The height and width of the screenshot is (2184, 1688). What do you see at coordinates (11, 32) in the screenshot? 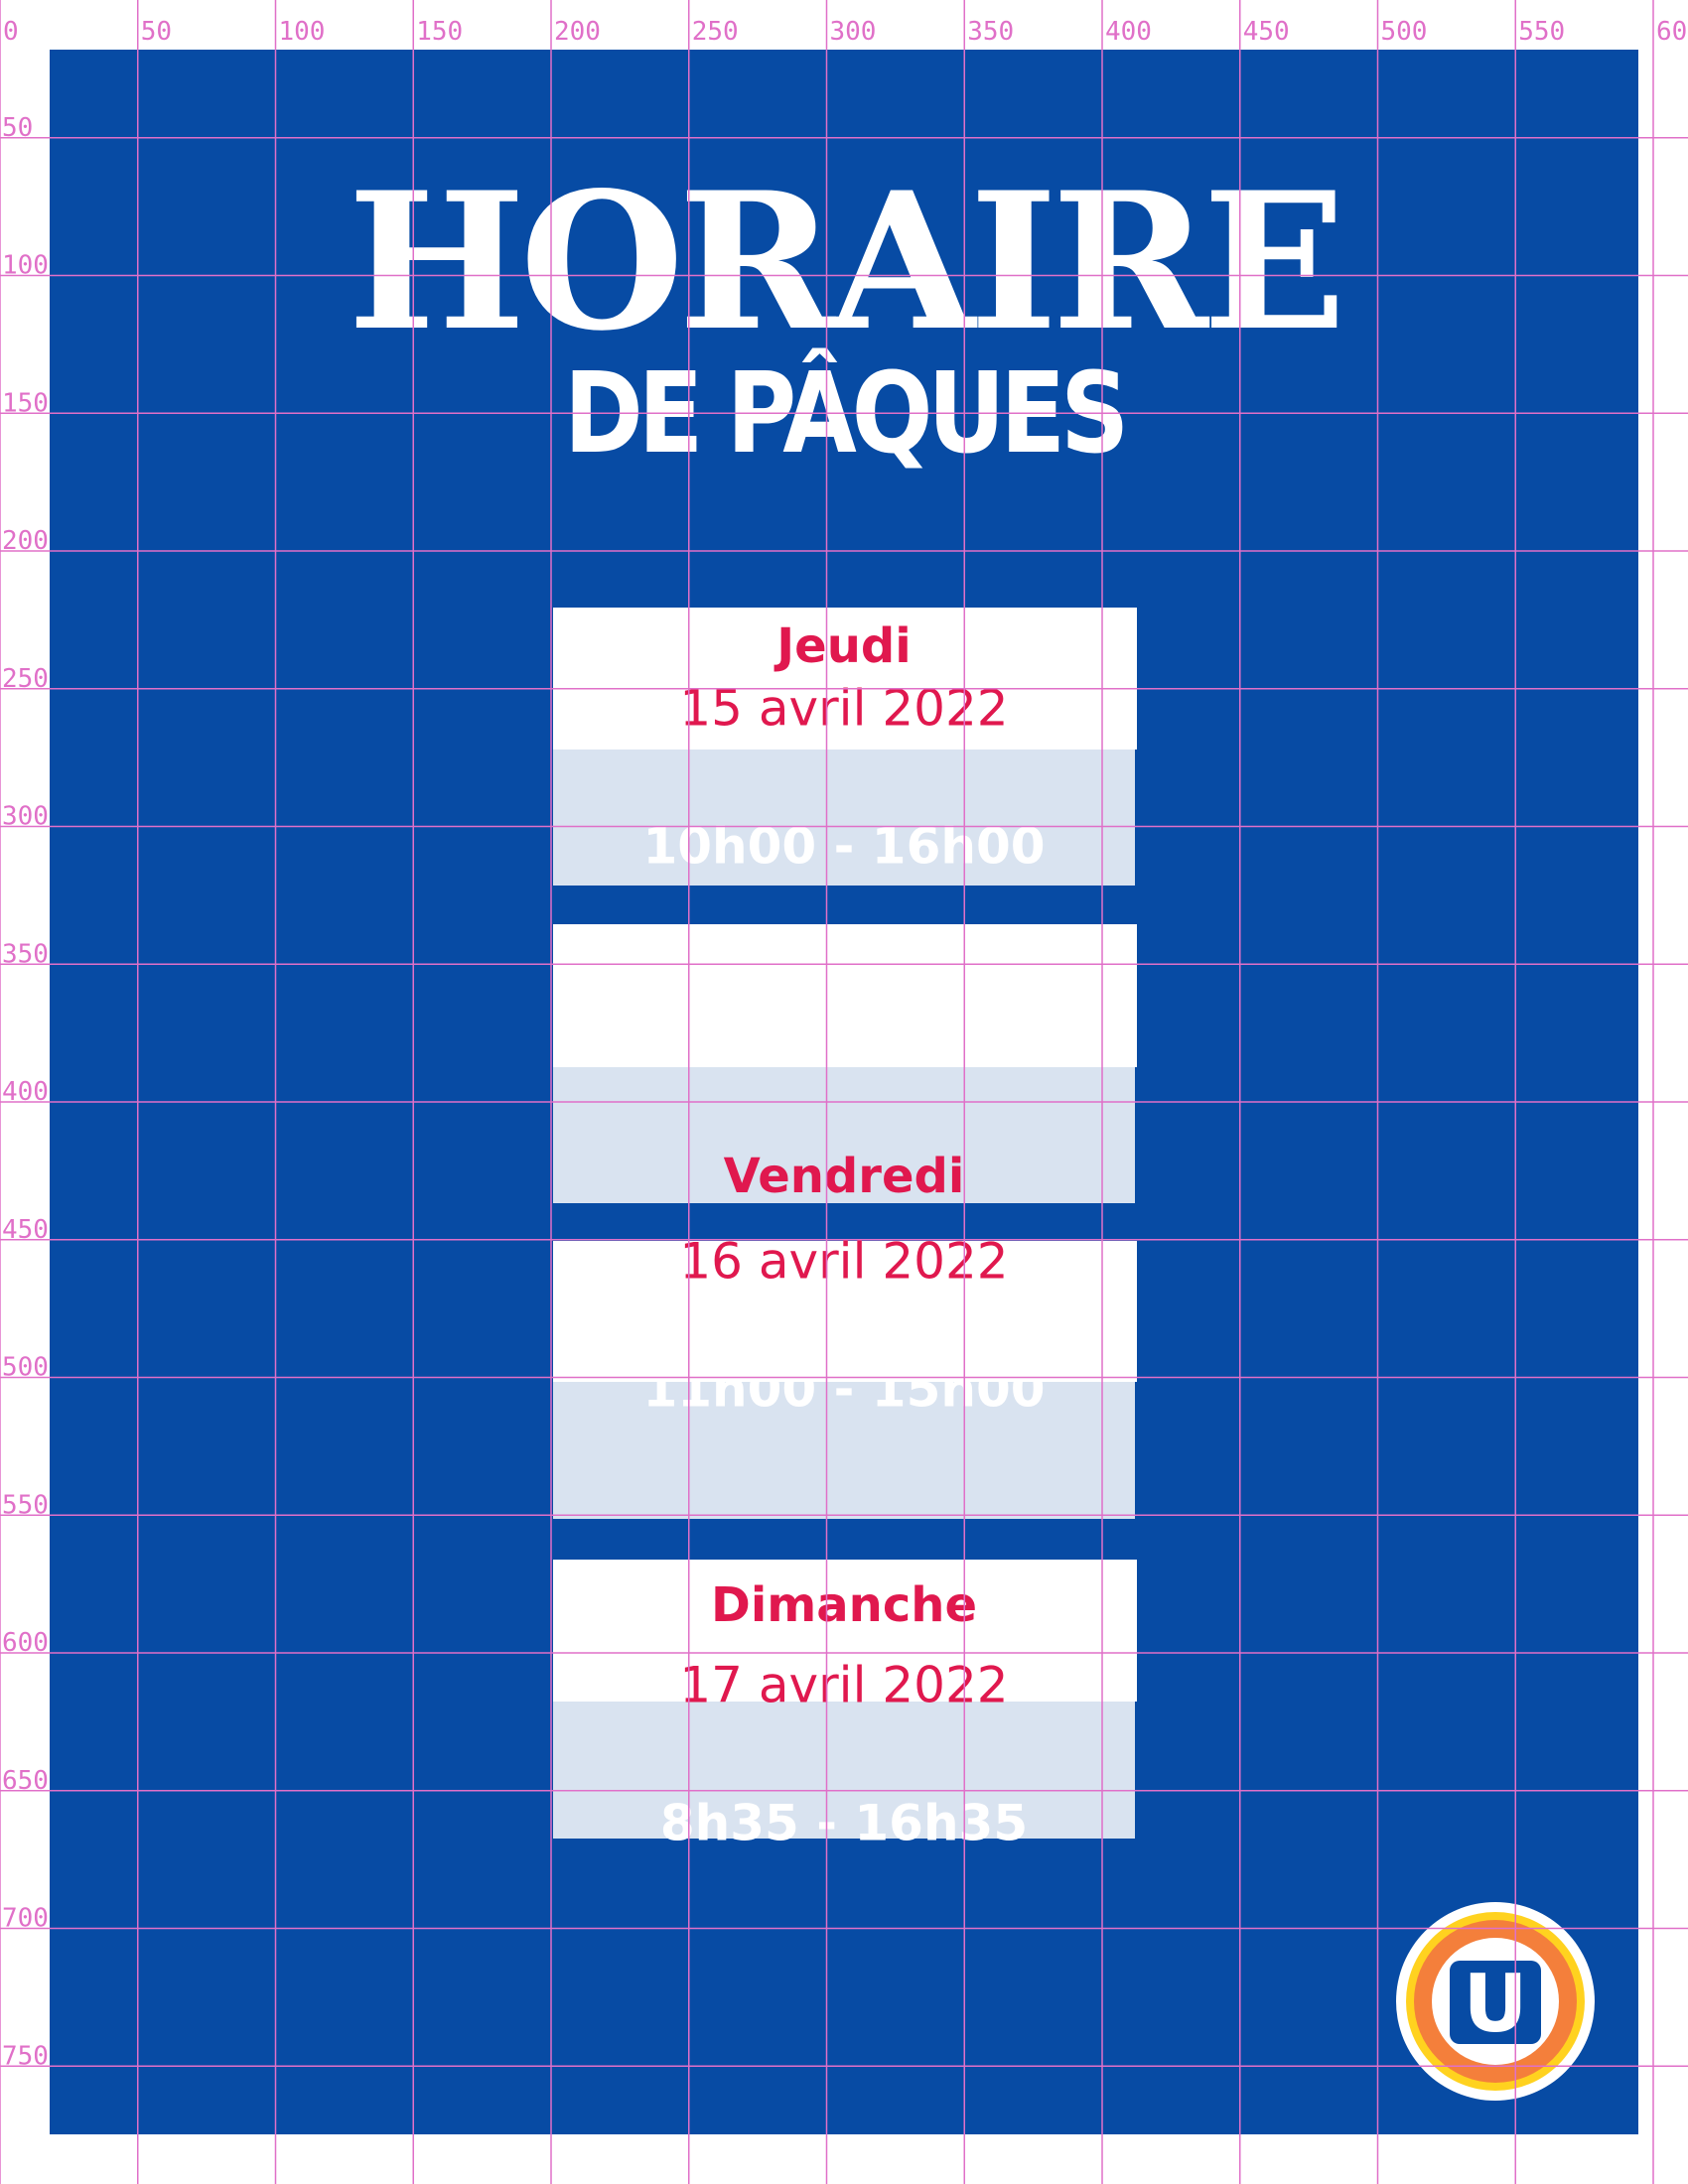
I see `ruler-x-label: 0` at bounding box center [11, 32].